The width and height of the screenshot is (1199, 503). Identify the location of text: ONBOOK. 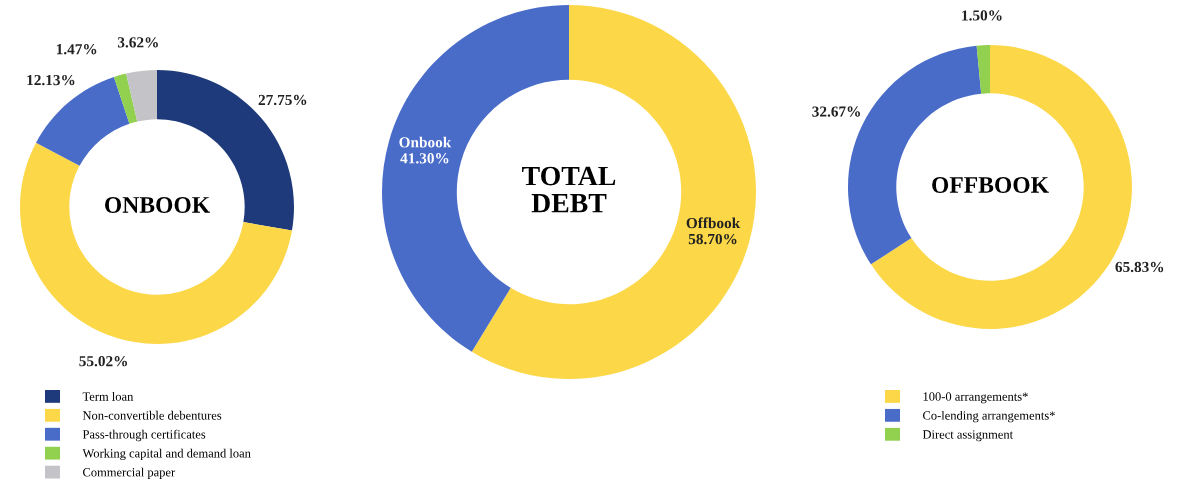
(157, 205).